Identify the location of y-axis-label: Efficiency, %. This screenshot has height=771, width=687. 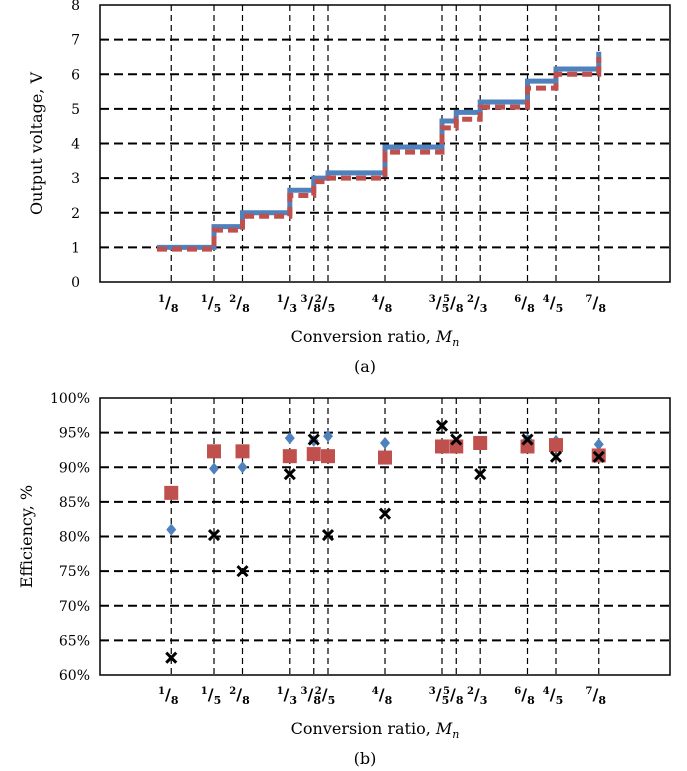
(26, 536).